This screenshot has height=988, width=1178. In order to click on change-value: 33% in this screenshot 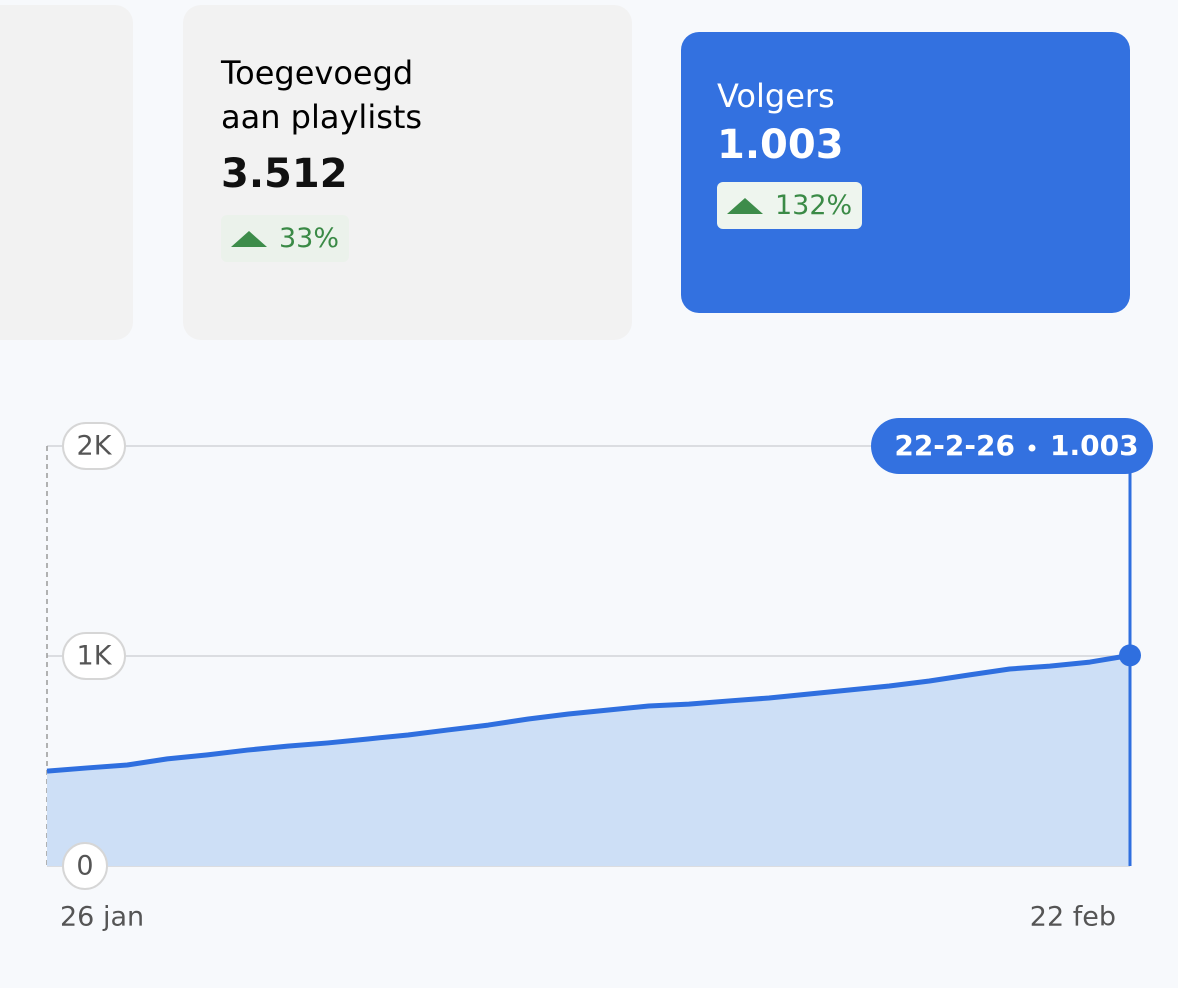, I will do `click(309, 238)`.